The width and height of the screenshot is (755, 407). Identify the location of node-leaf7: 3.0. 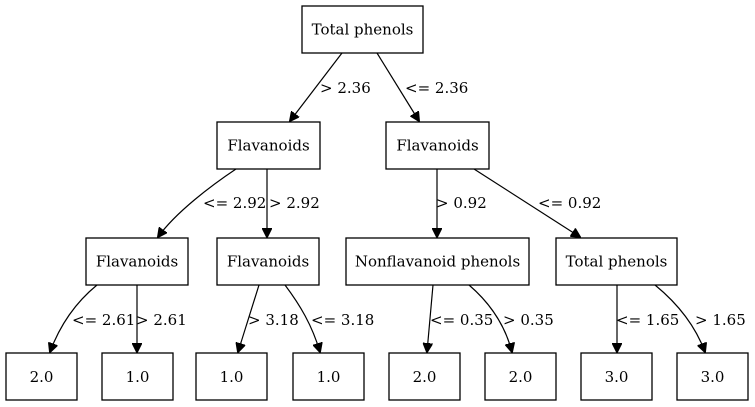
(616, 376).